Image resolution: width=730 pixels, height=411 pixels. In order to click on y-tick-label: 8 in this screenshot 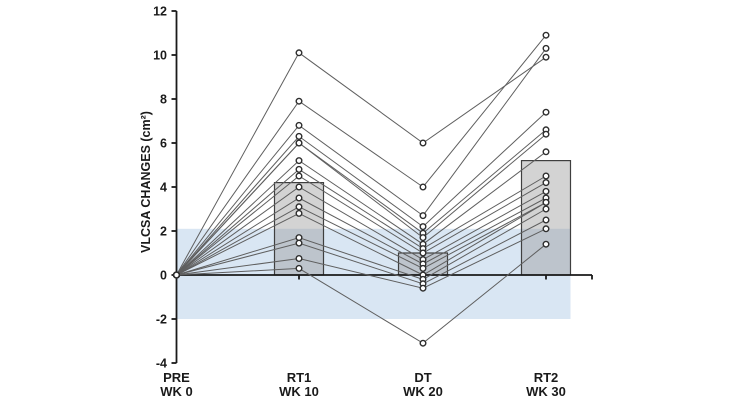, I will do `click(163, 99)`.